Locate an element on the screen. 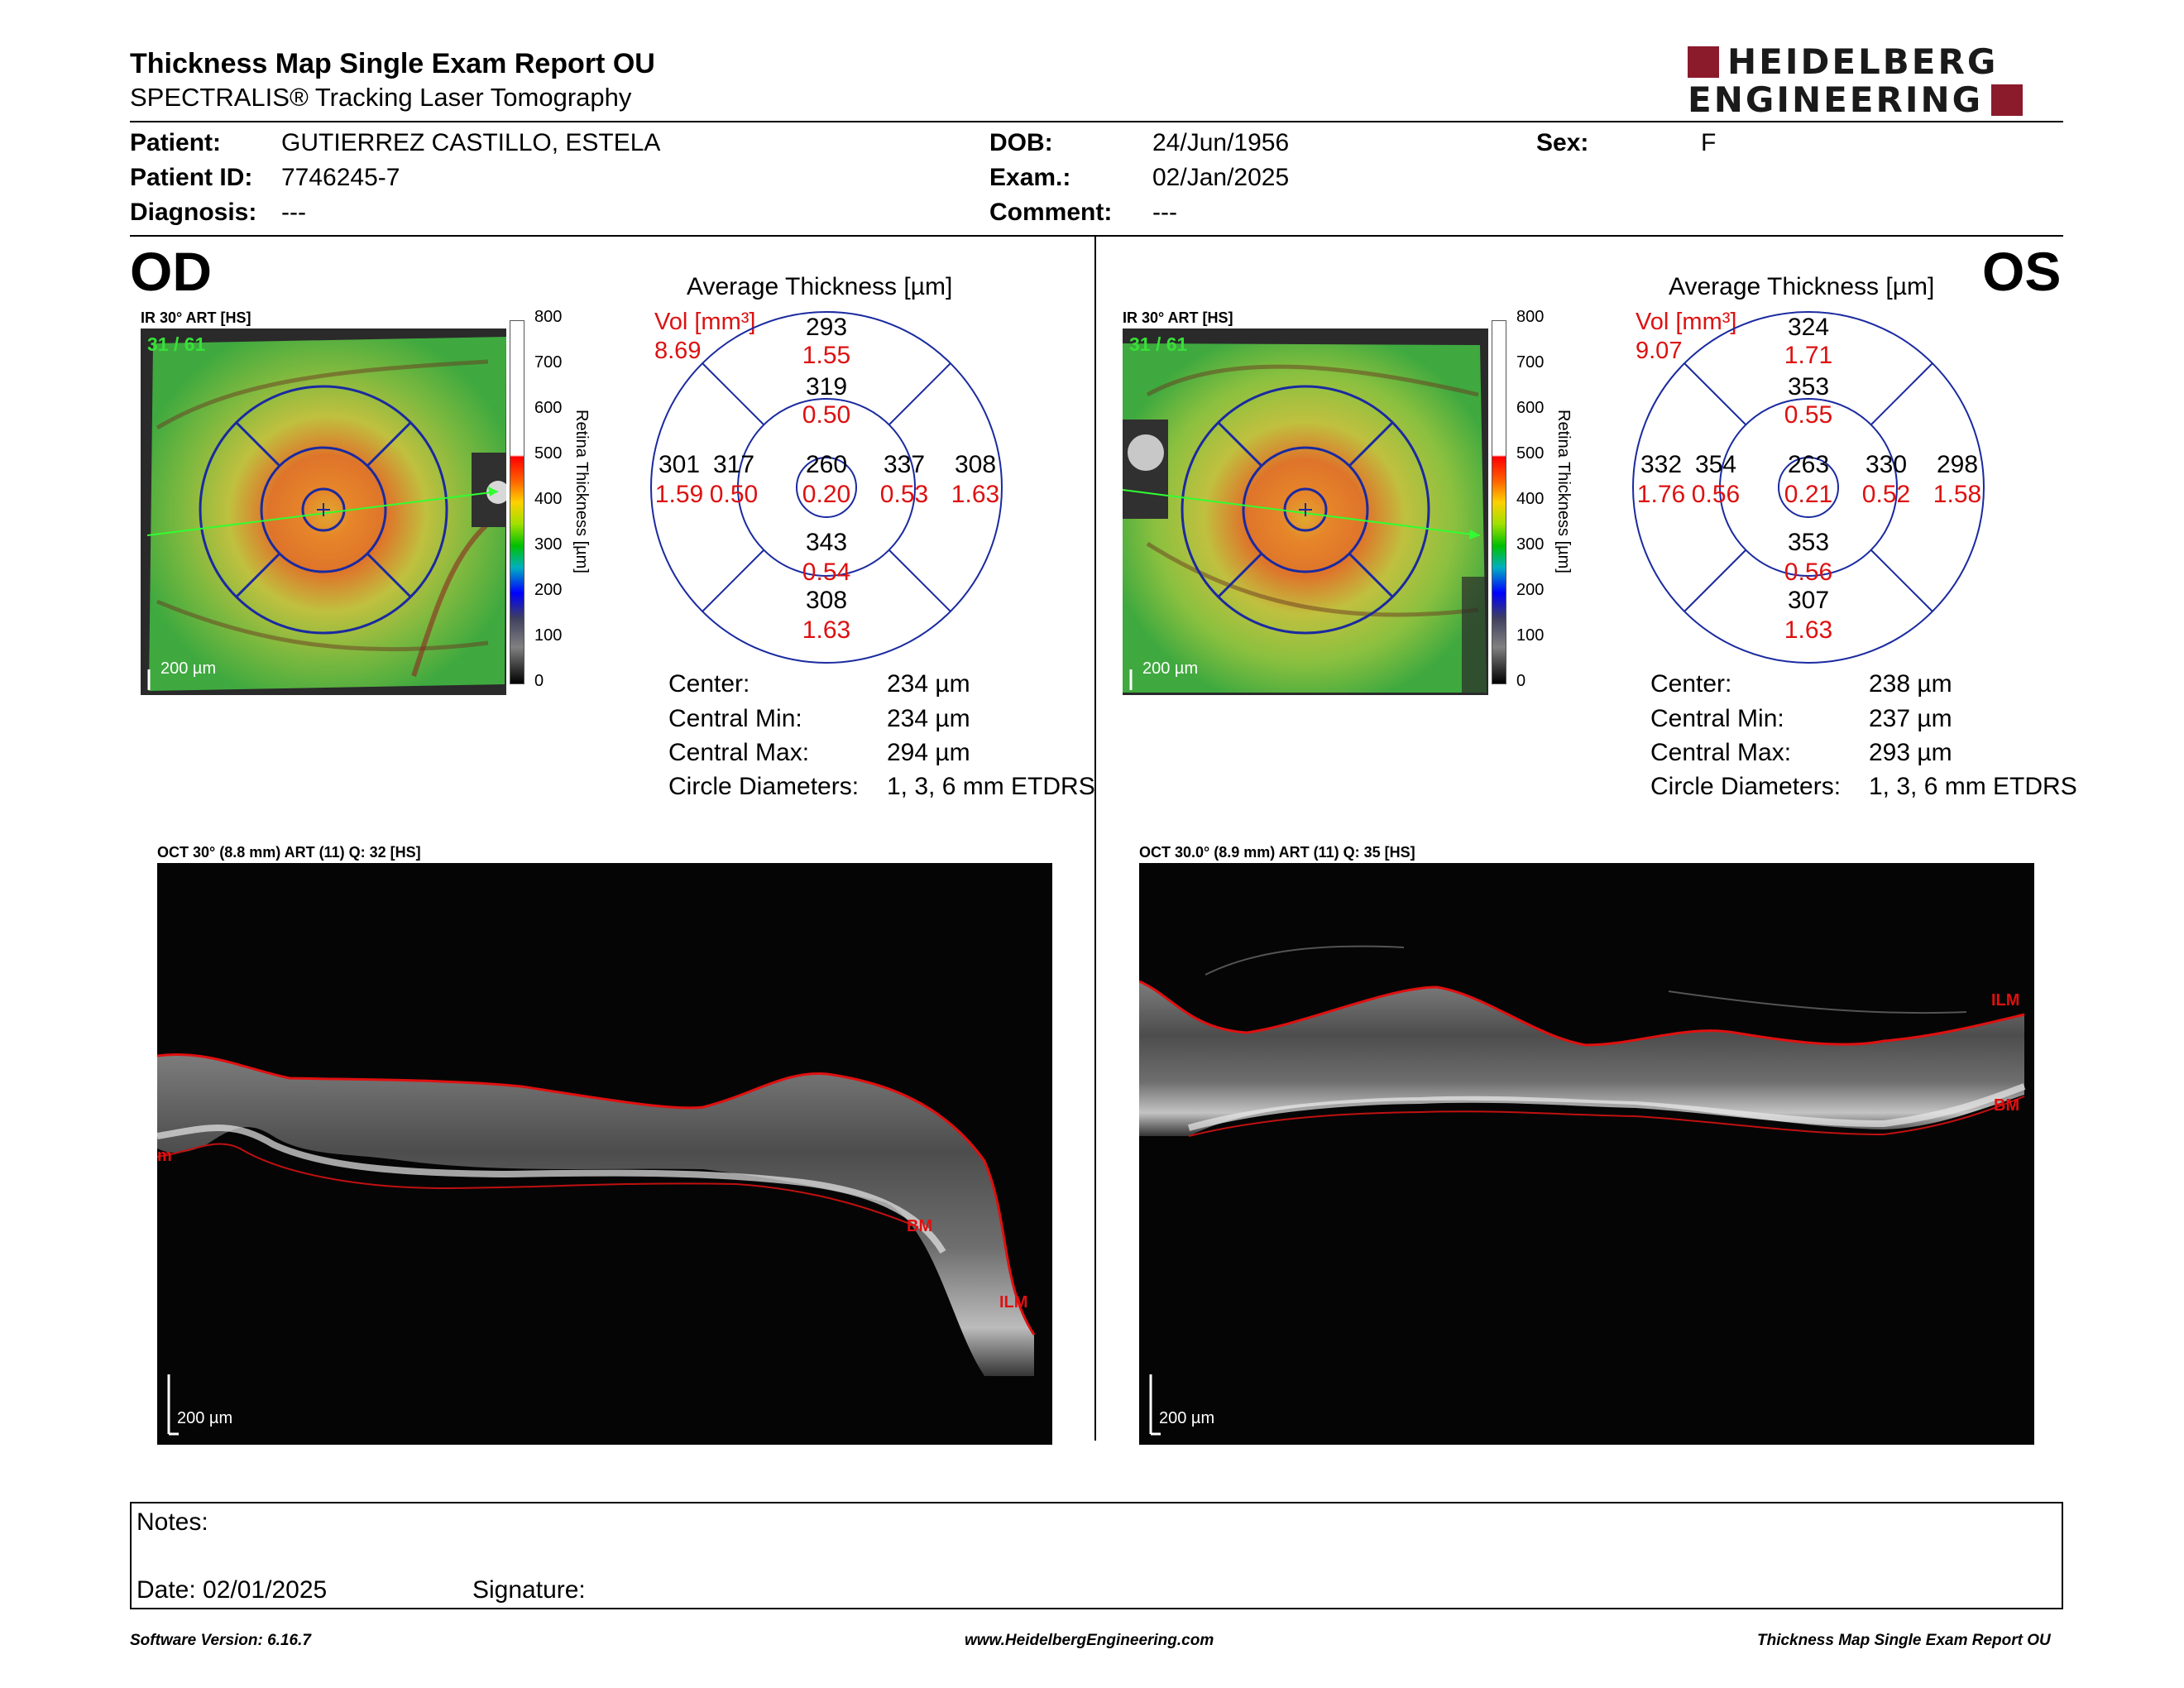  os-central-min-label: Central Min: is located at coordinates (1717, 718).